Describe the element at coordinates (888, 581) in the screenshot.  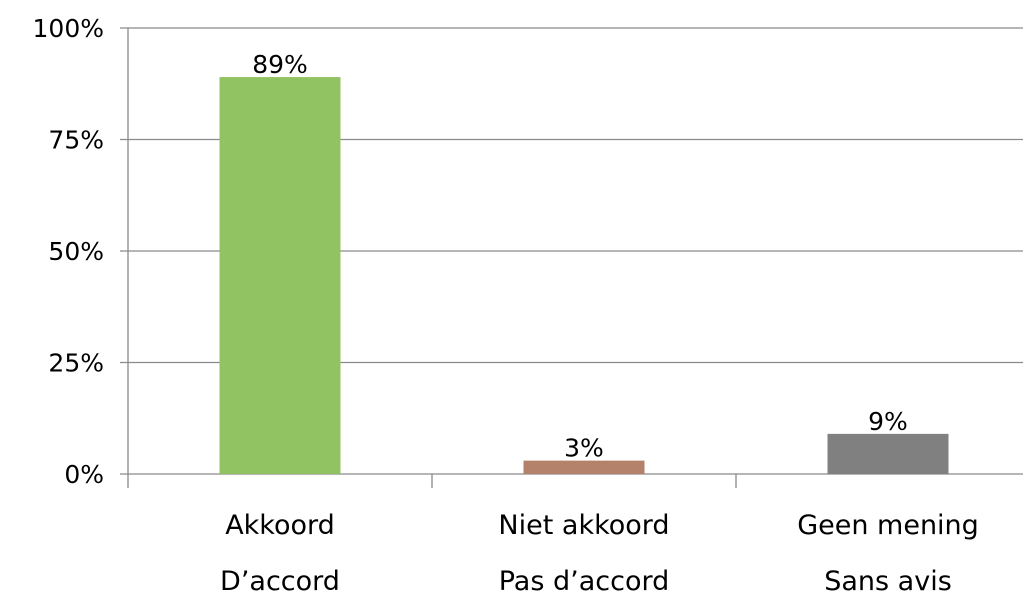
I see `x-category-label: Sans avis` at that location.